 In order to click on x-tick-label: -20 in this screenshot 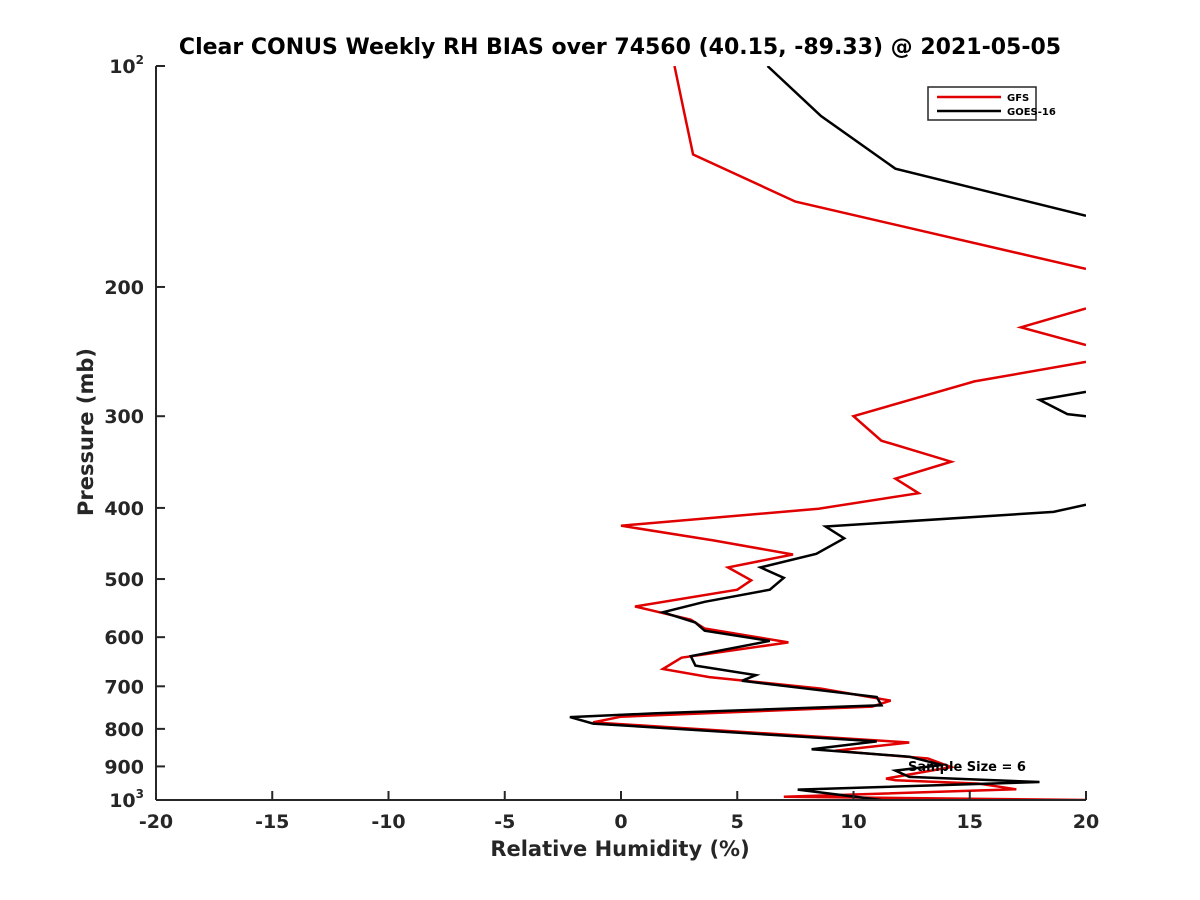, I will do `click(156, 822)`.